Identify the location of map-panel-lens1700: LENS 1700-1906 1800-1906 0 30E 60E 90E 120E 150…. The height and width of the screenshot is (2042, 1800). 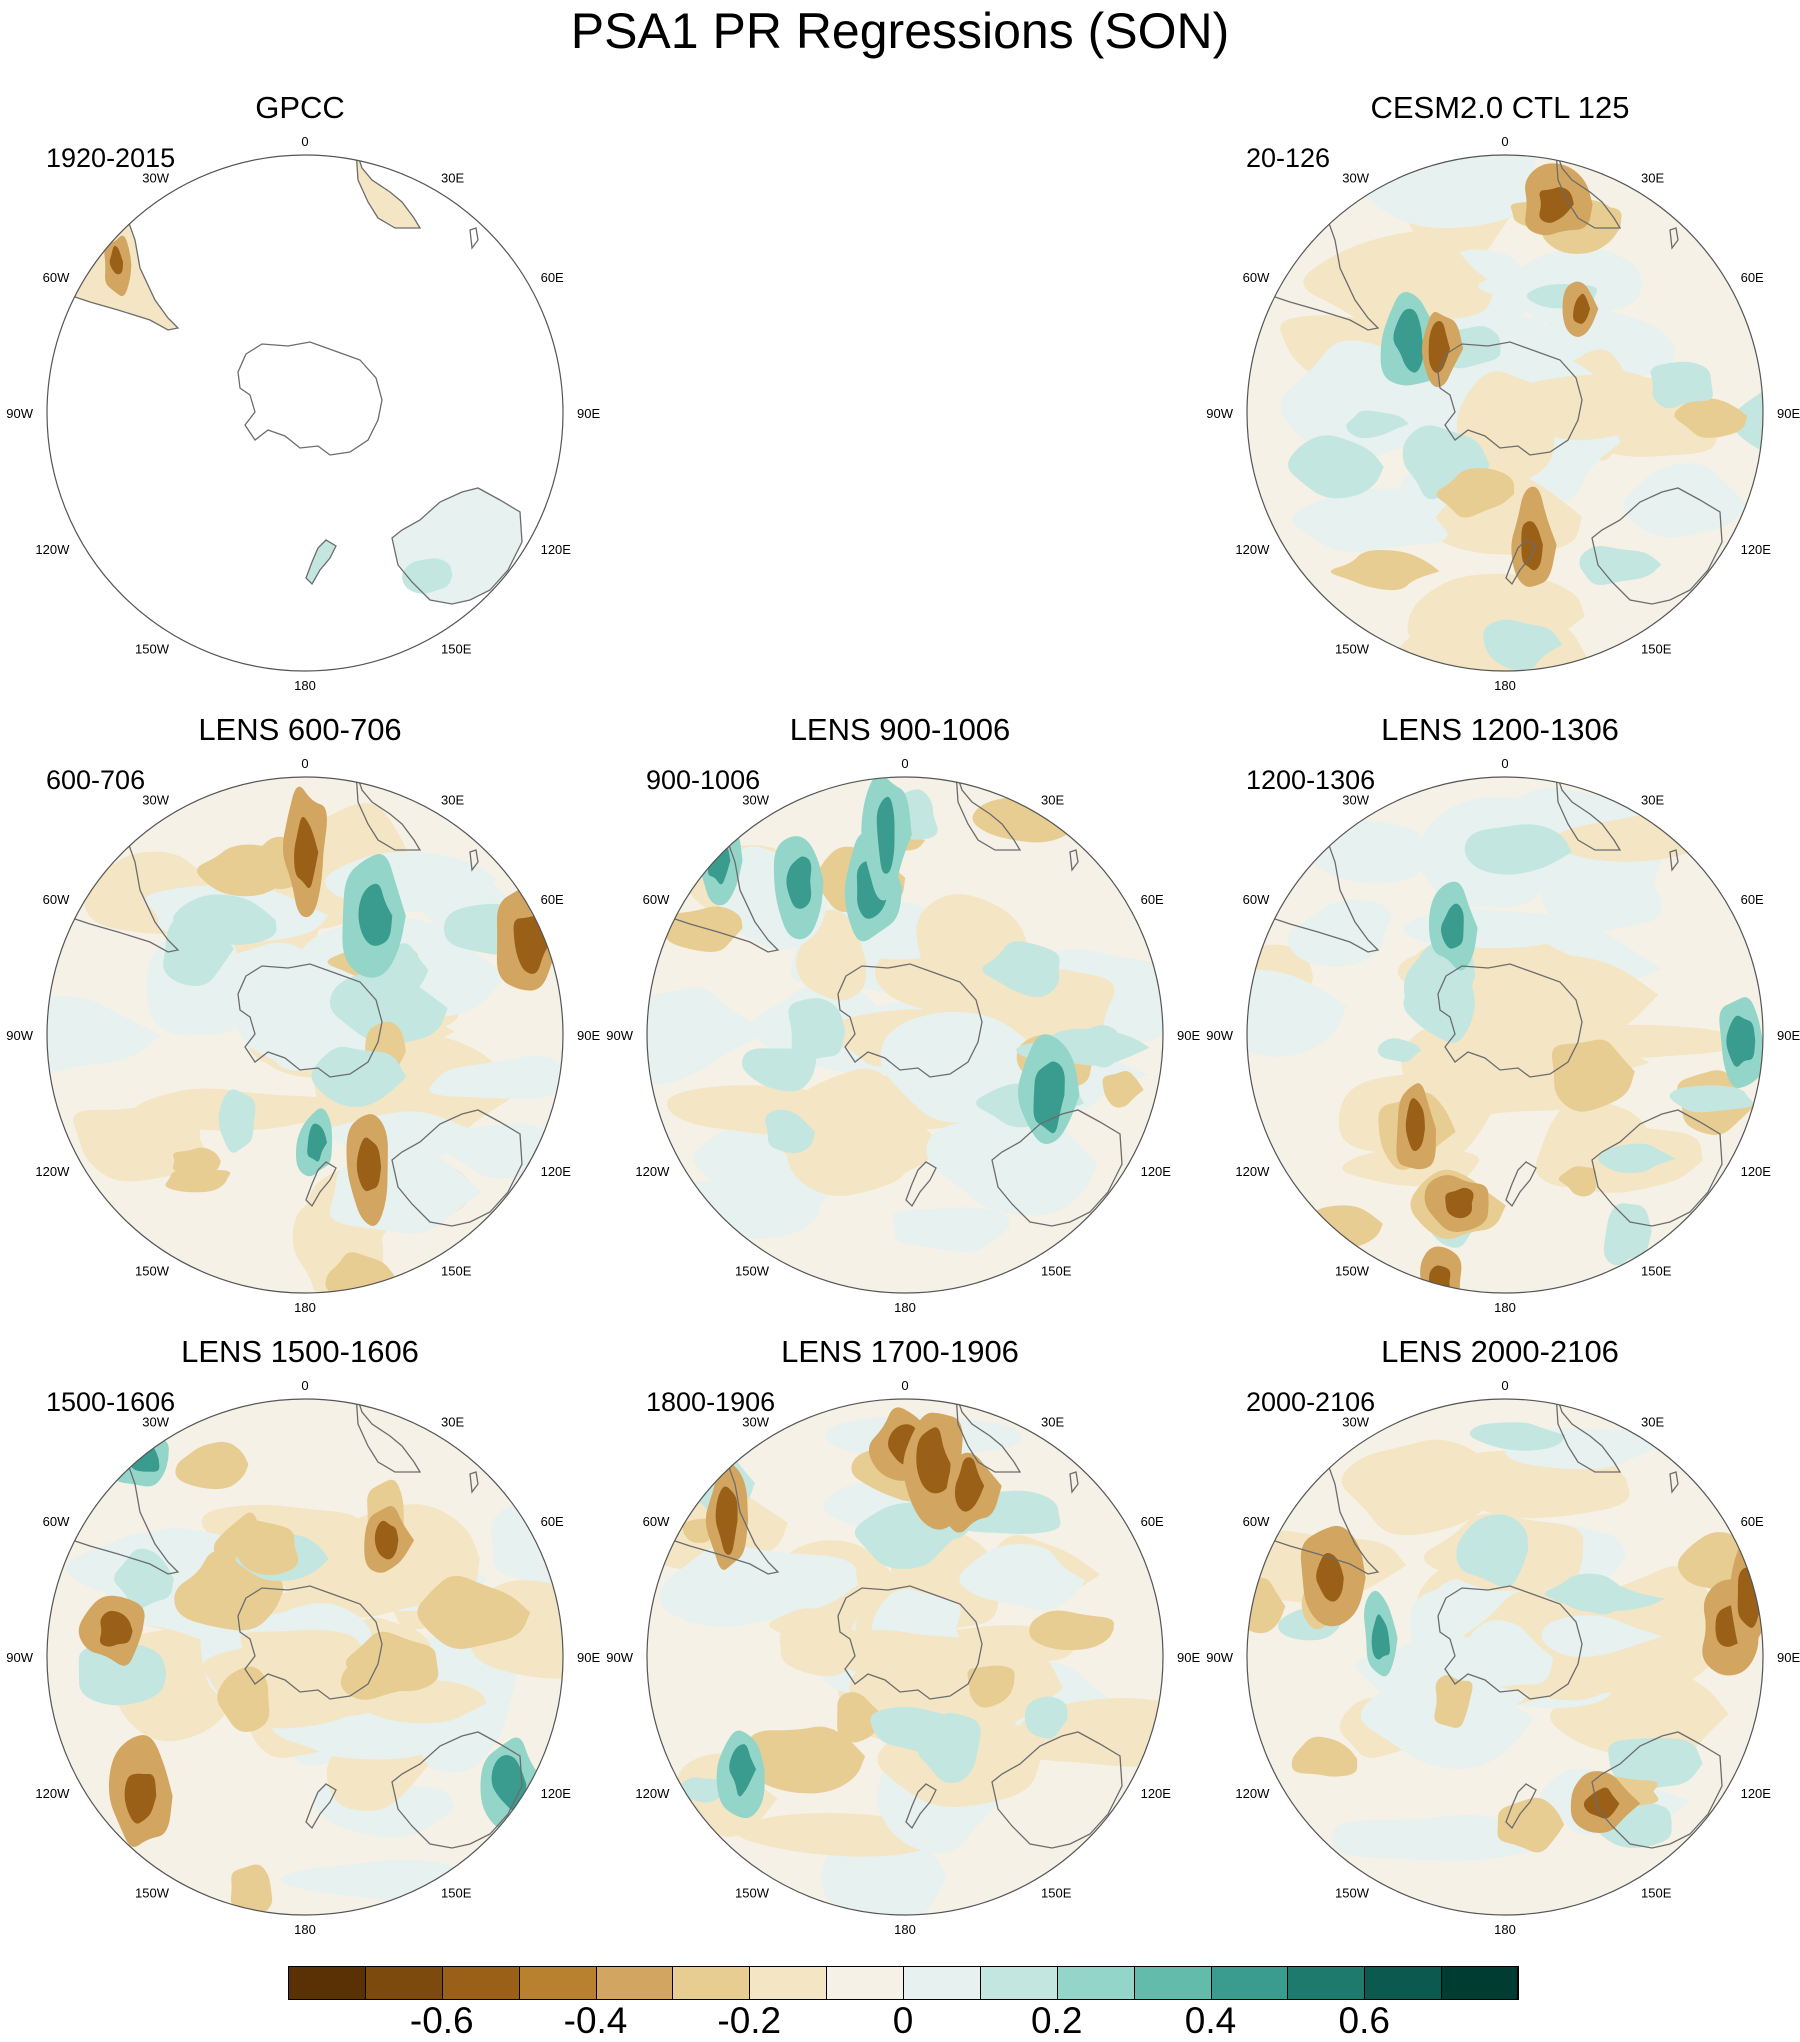
(900, 1590).